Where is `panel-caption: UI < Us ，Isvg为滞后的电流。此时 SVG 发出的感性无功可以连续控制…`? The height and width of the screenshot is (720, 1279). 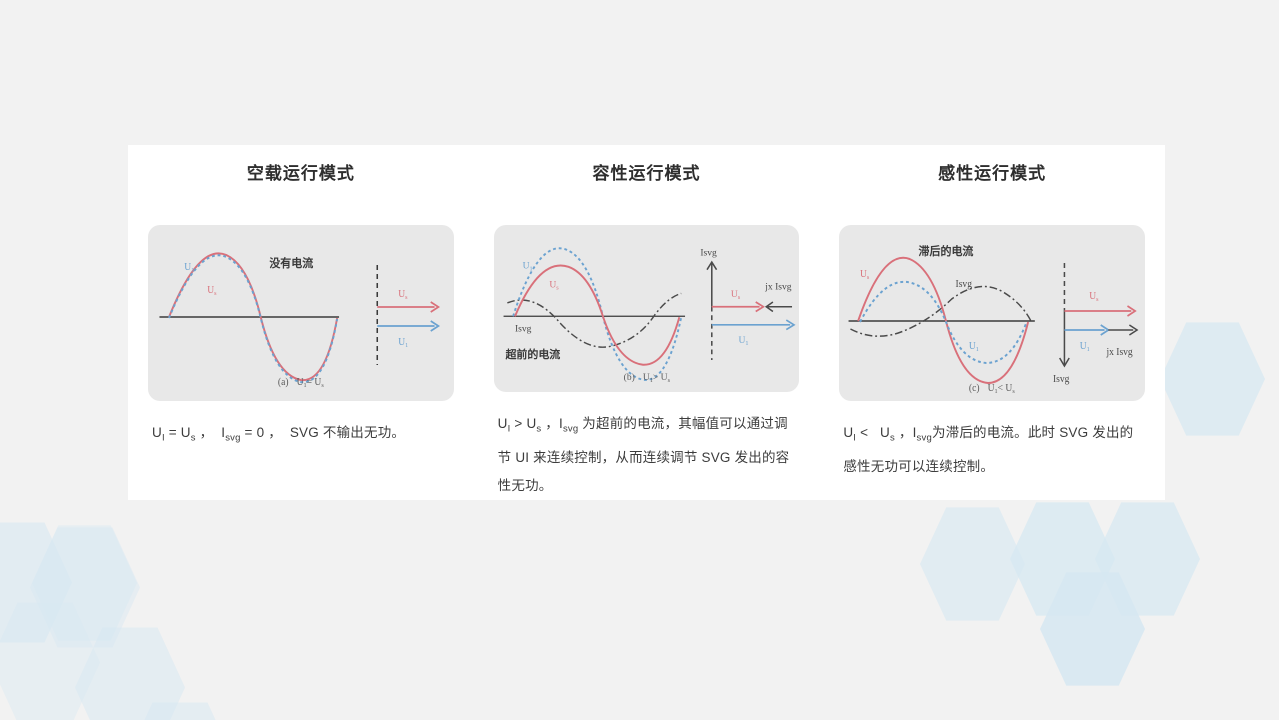
panel-caption: UI < Us ，Isvg为滞后的电流。此时 SVG 发出的感性无功可以连续控制… is located at coordinates (992, 450).